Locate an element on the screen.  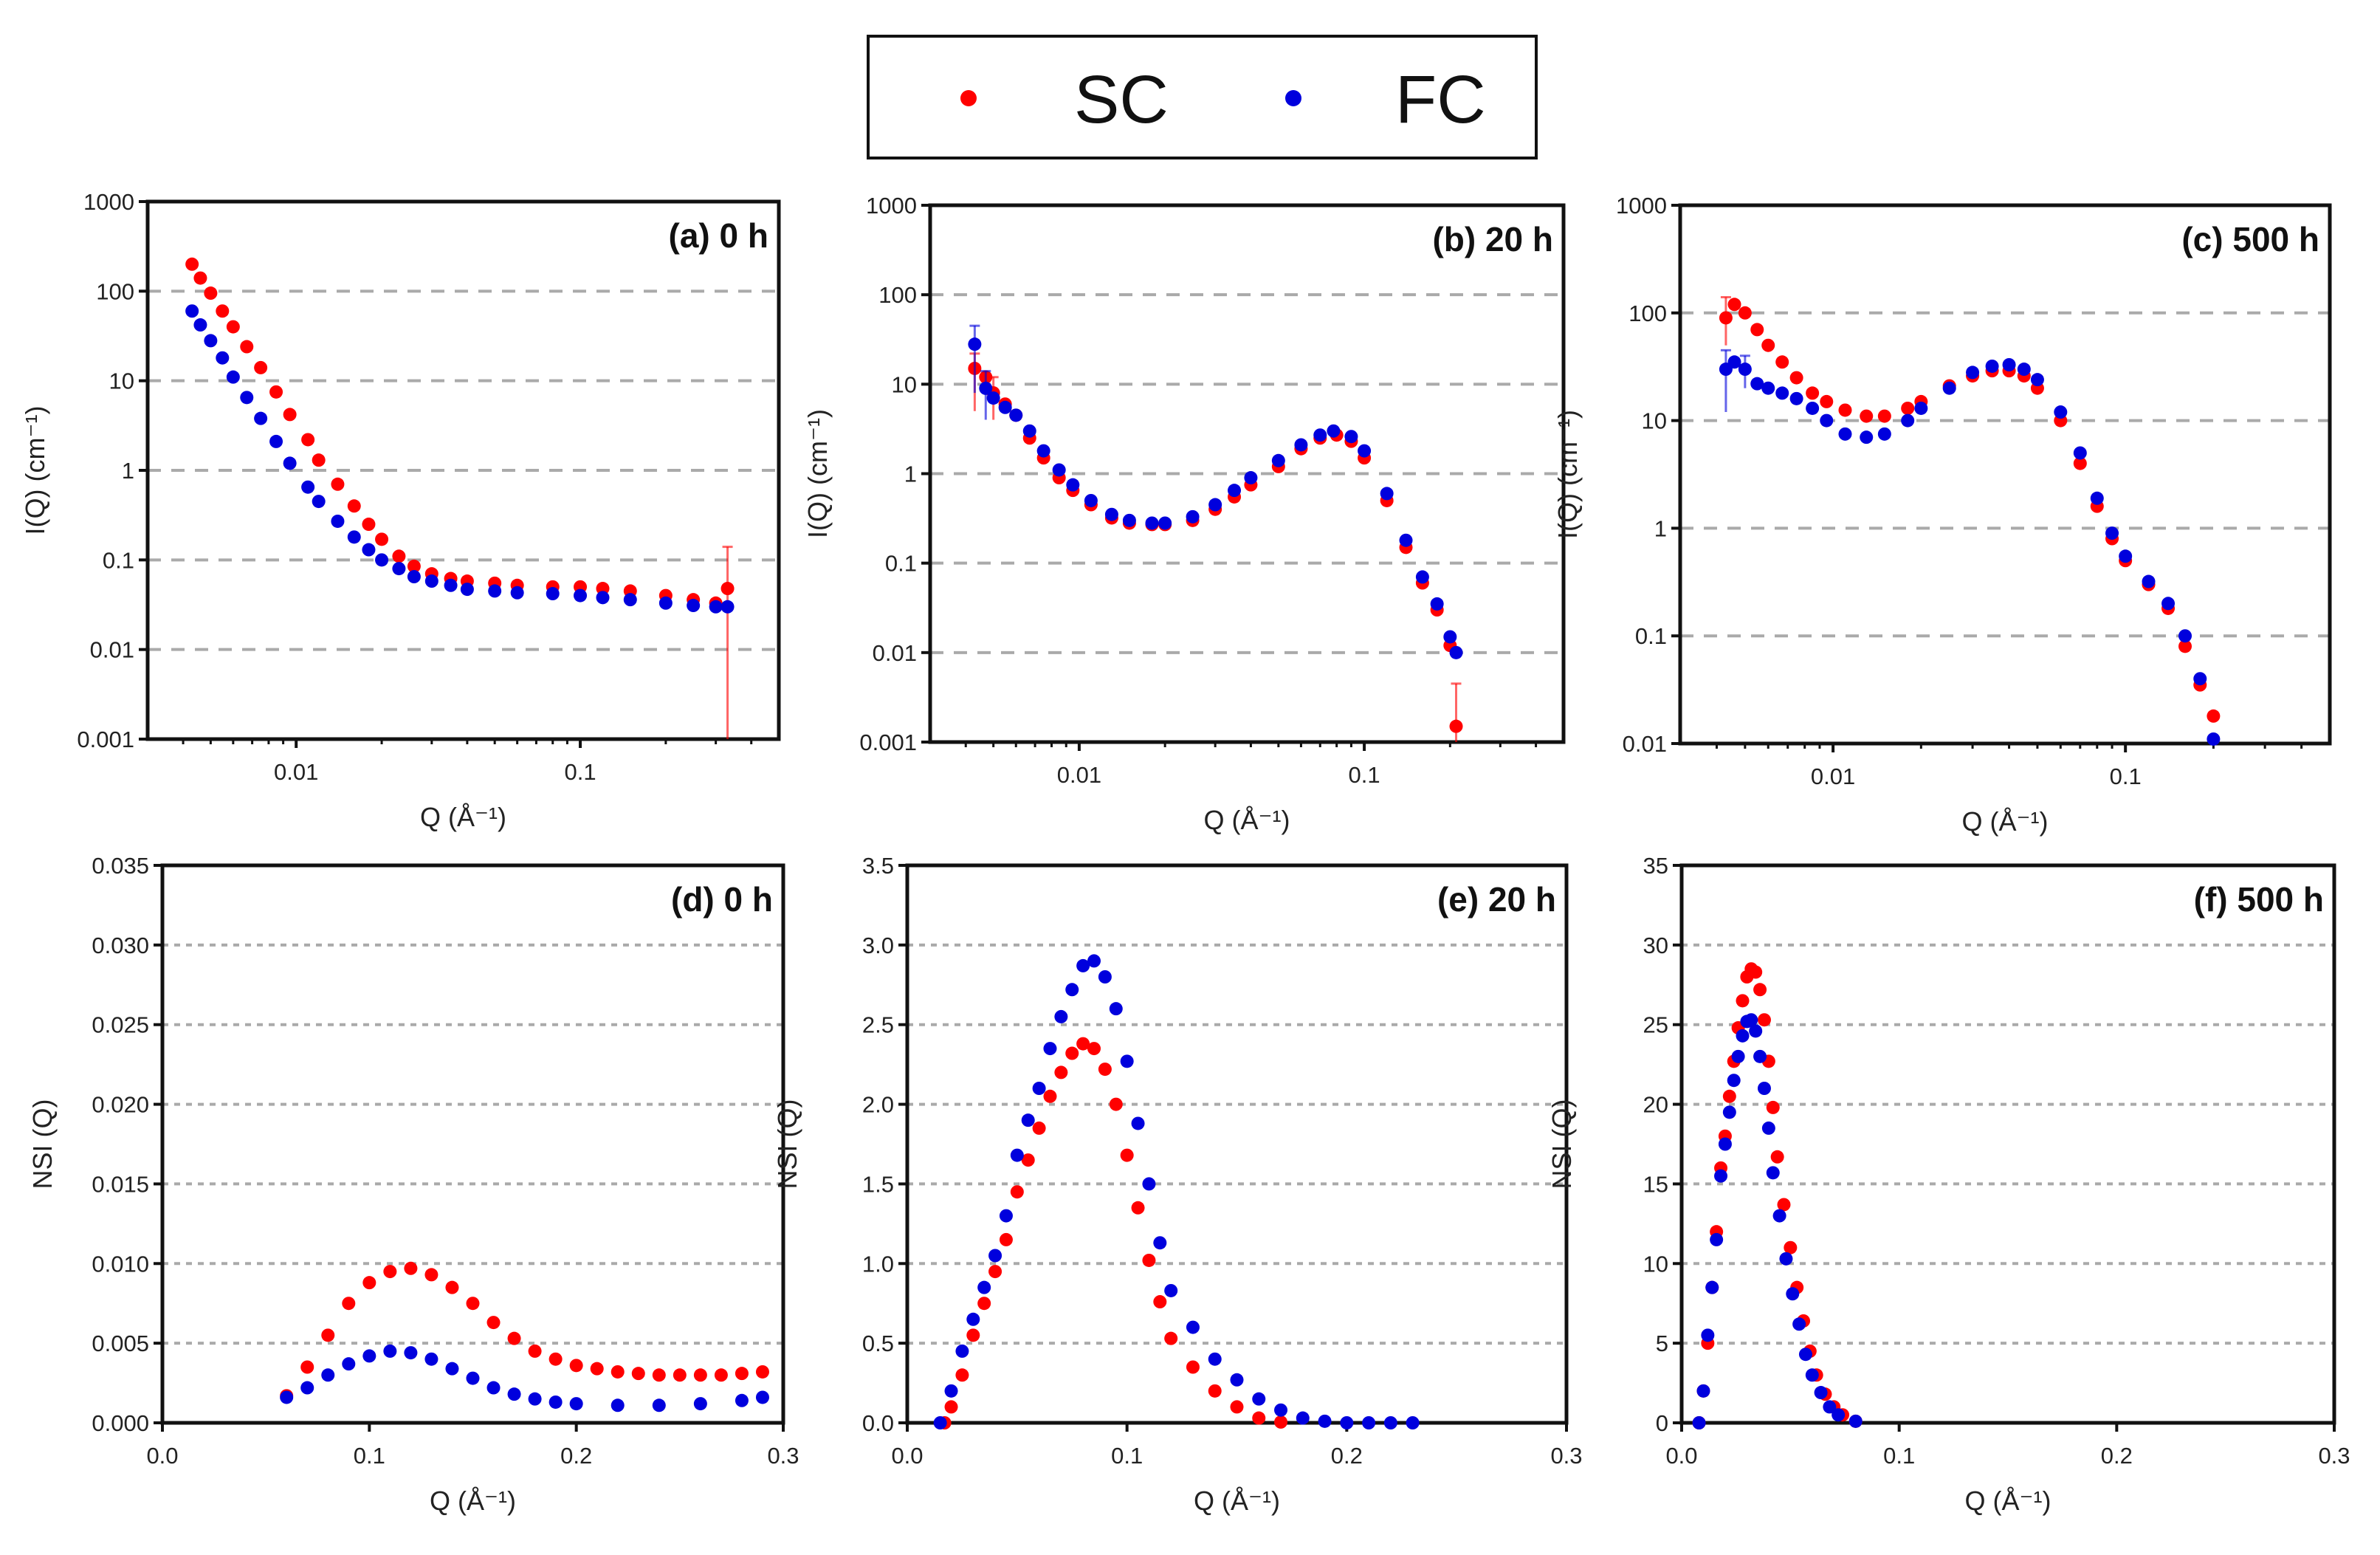
y-tick-label: 20 is located at coordinates (1655, 1105).